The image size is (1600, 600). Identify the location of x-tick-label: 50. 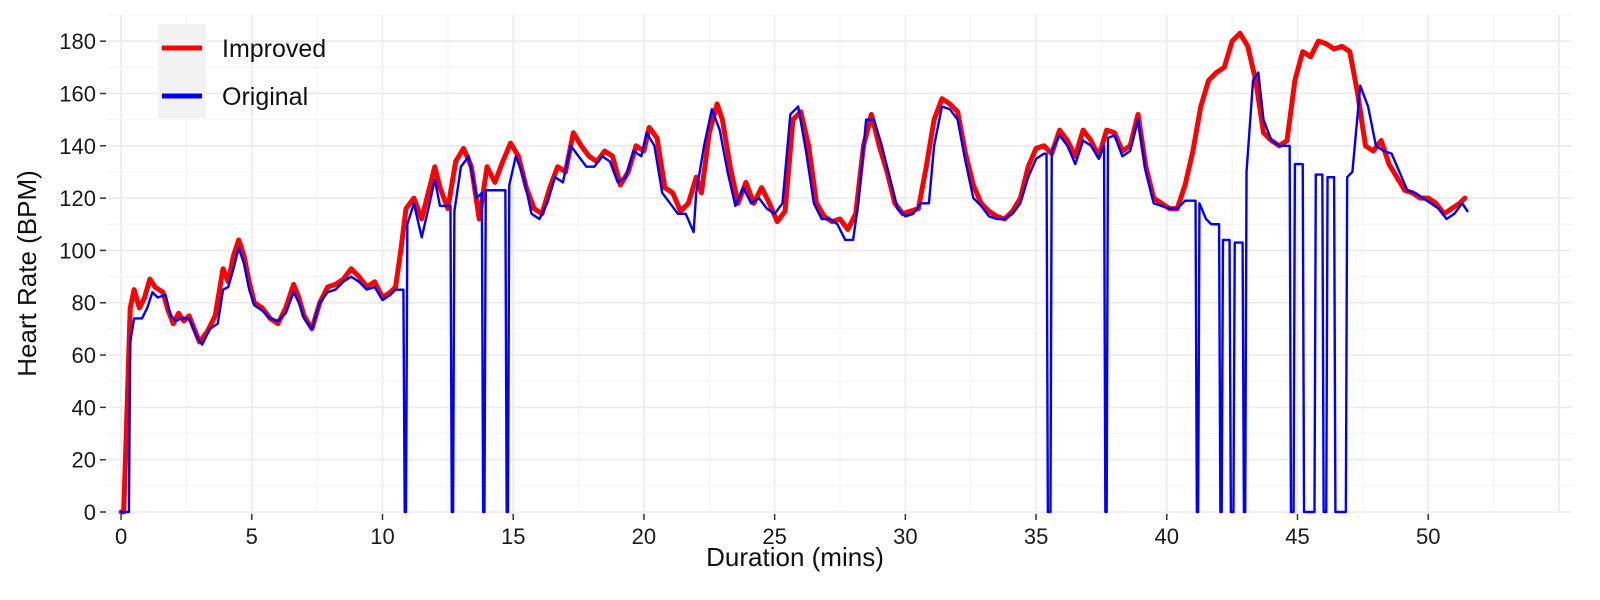
(1428, 536).